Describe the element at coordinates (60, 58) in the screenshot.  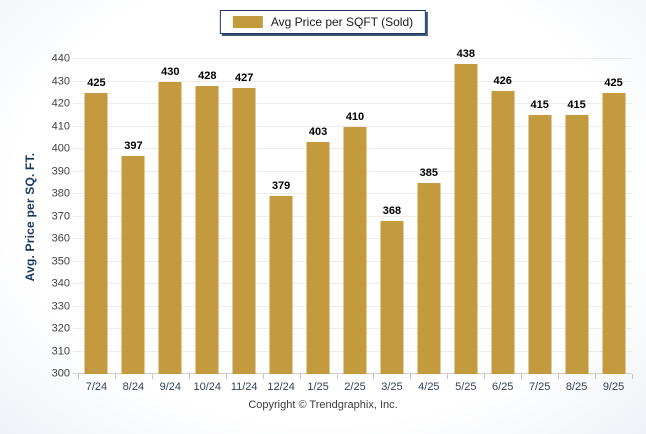
I see `y-tick-label: 440` at that location.